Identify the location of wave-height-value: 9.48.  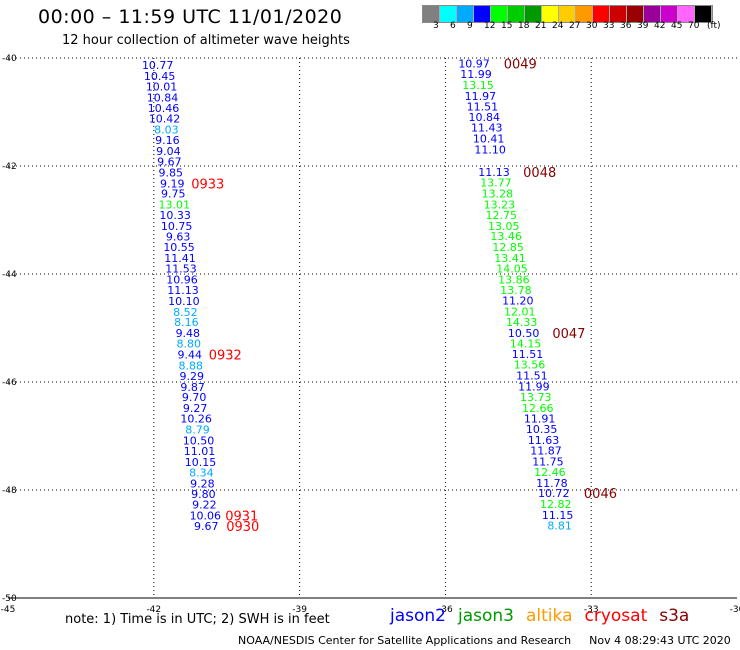
(188, 333).